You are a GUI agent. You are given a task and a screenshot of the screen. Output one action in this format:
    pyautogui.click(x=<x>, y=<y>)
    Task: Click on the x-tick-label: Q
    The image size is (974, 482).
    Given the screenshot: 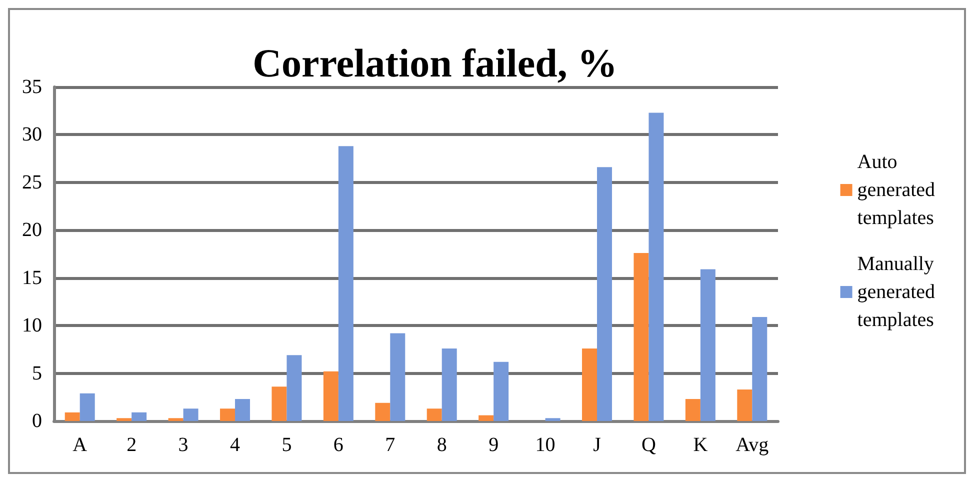 What is the action you would take?
    pyautogui.click(x=648, y=445)
    